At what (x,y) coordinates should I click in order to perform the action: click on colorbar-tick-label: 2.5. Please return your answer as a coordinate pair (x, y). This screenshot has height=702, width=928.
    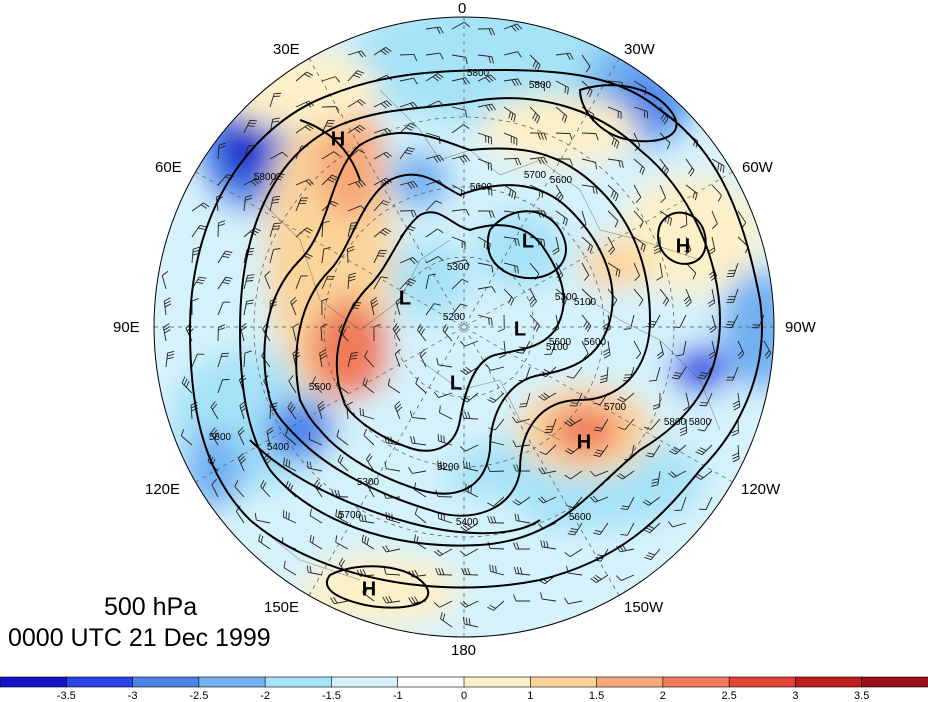
    Looking at the image, I should click on (729, 696).